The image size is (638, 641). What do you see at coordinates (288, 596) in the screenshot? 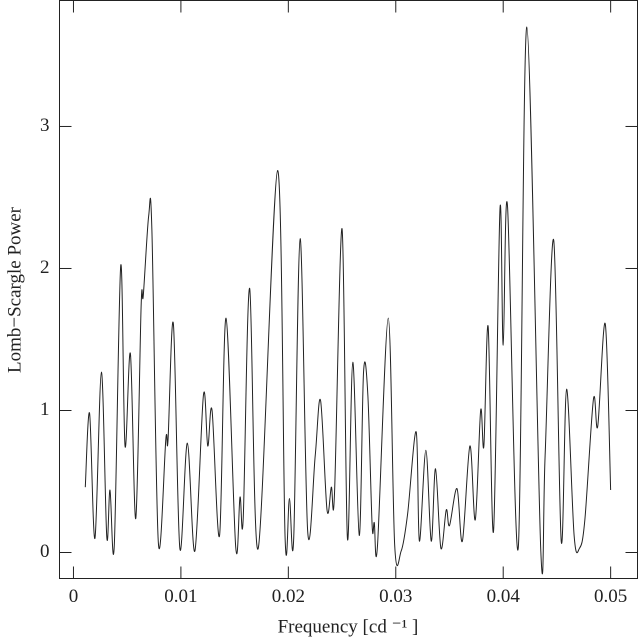
I see `x-tick-label: 0.02` at bounding box center [288, 596].